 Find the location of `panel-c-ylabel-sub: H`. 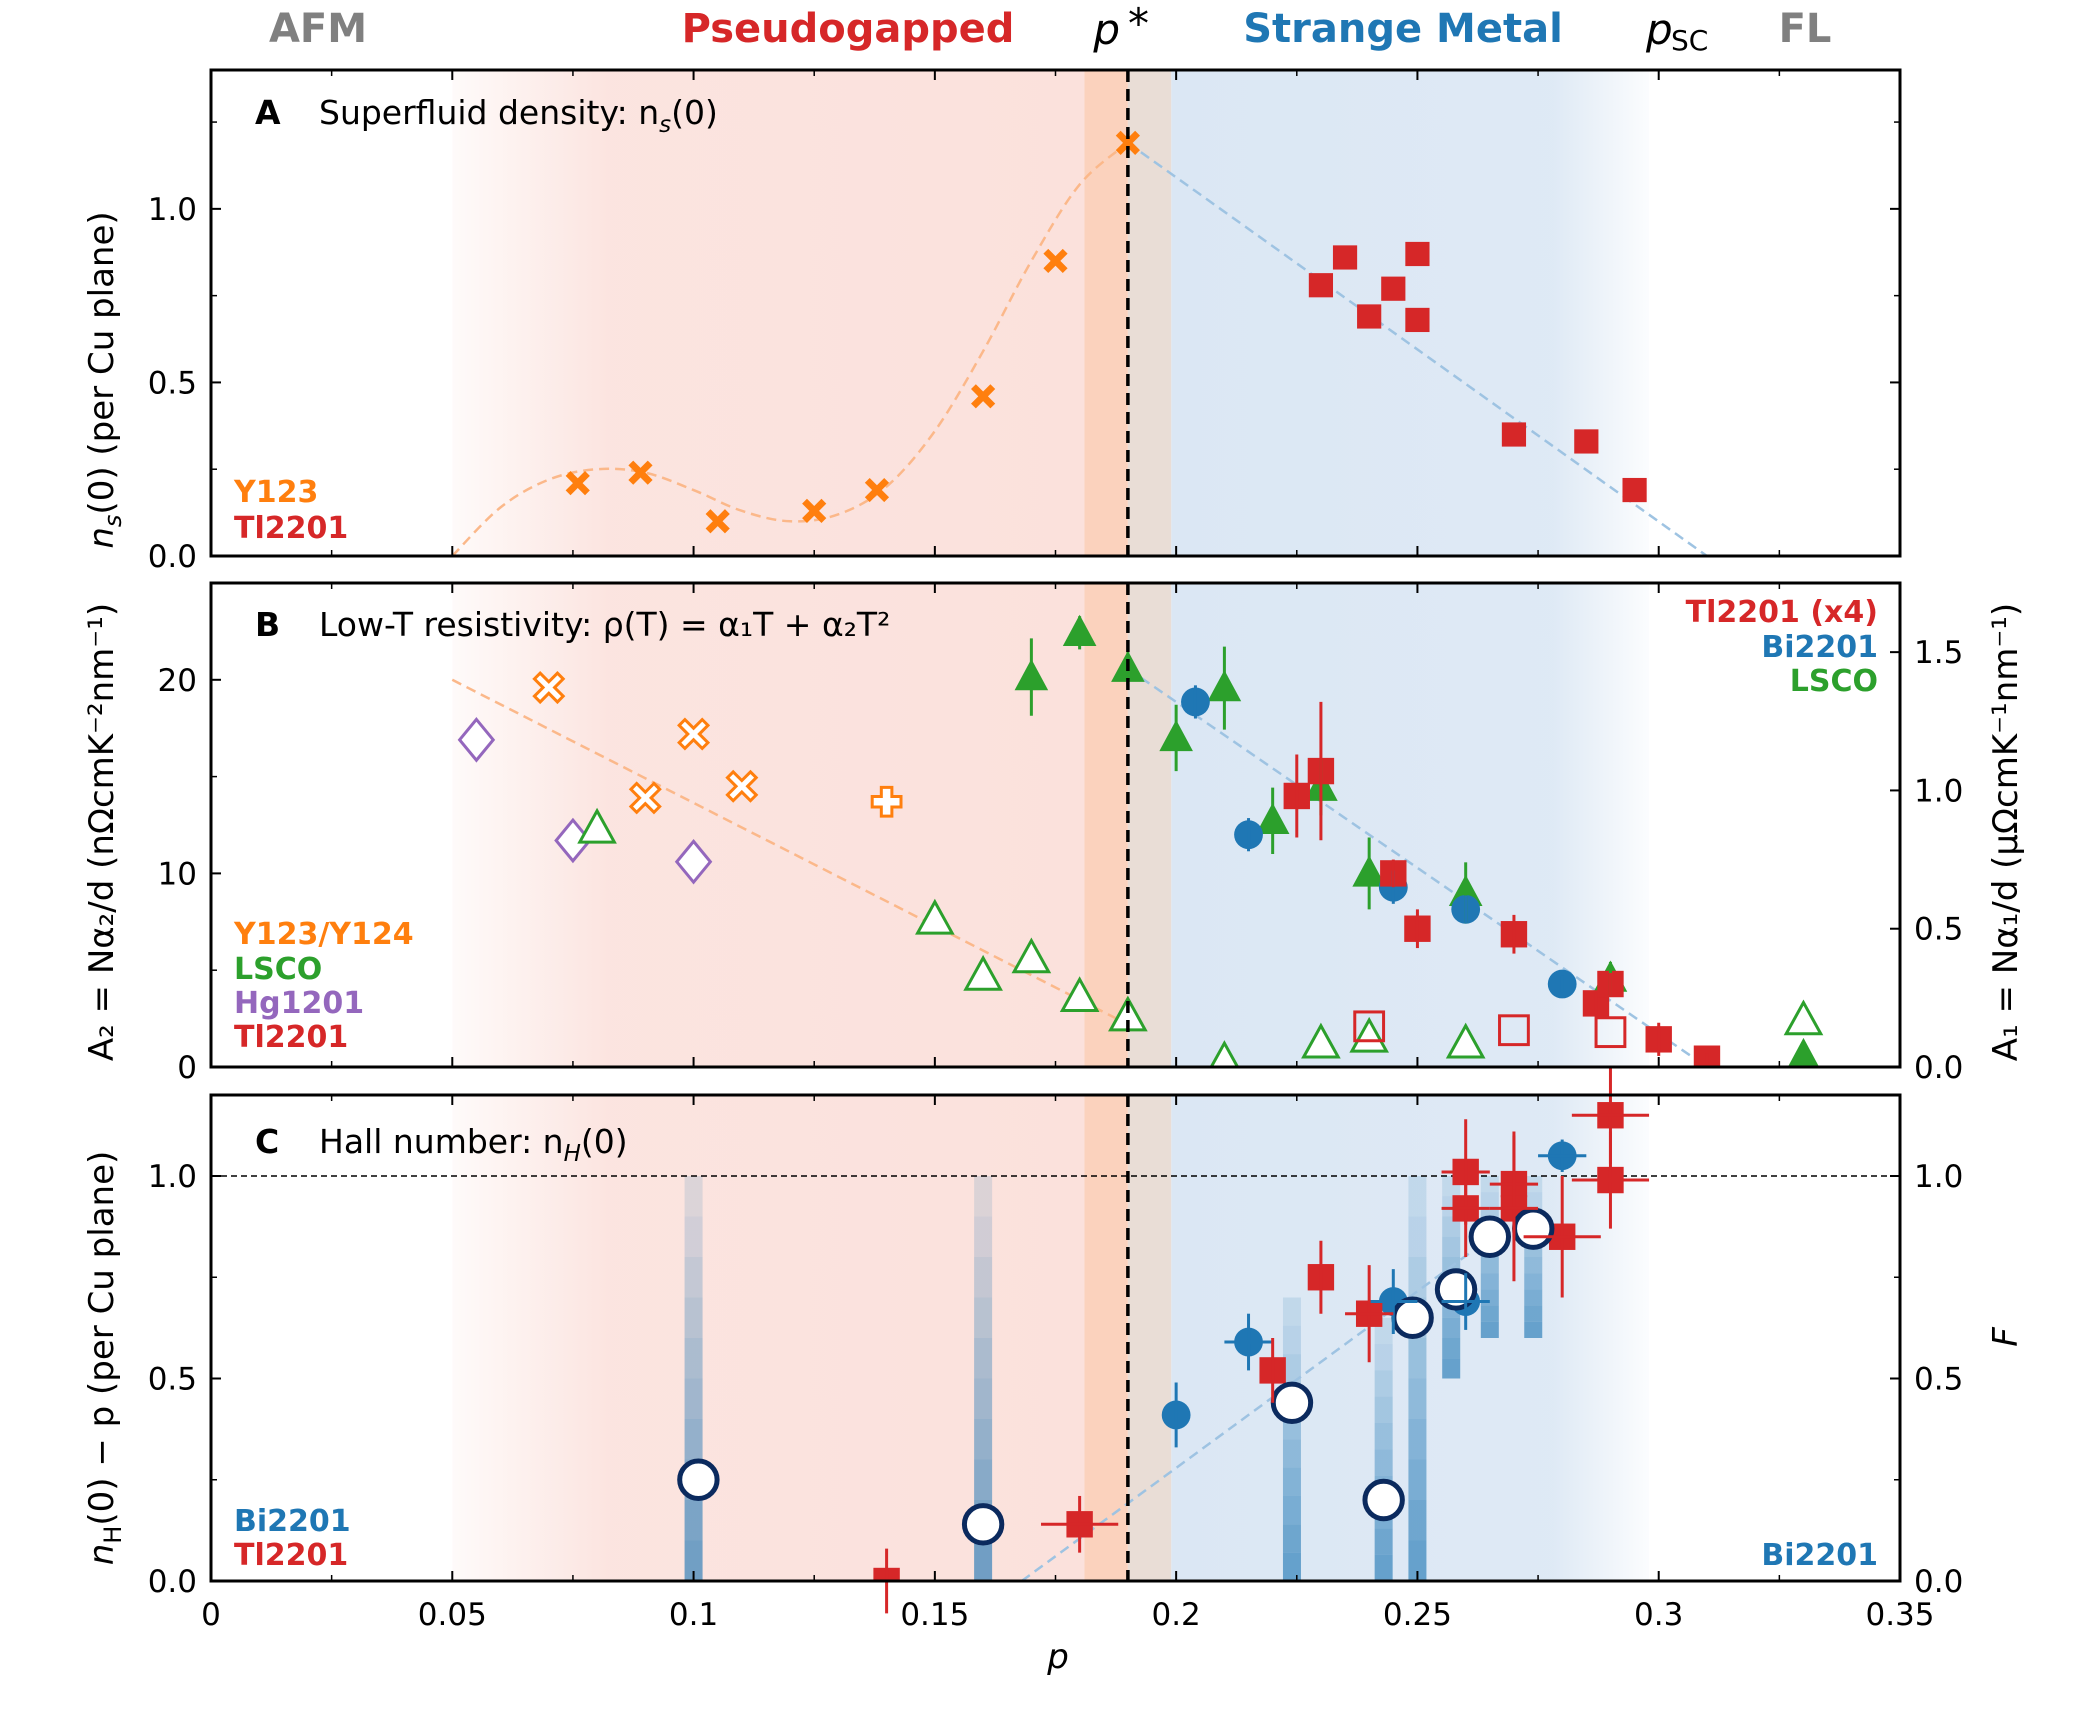

panel-c-ylabel-sub: H is located at coordinates (113, 1535).